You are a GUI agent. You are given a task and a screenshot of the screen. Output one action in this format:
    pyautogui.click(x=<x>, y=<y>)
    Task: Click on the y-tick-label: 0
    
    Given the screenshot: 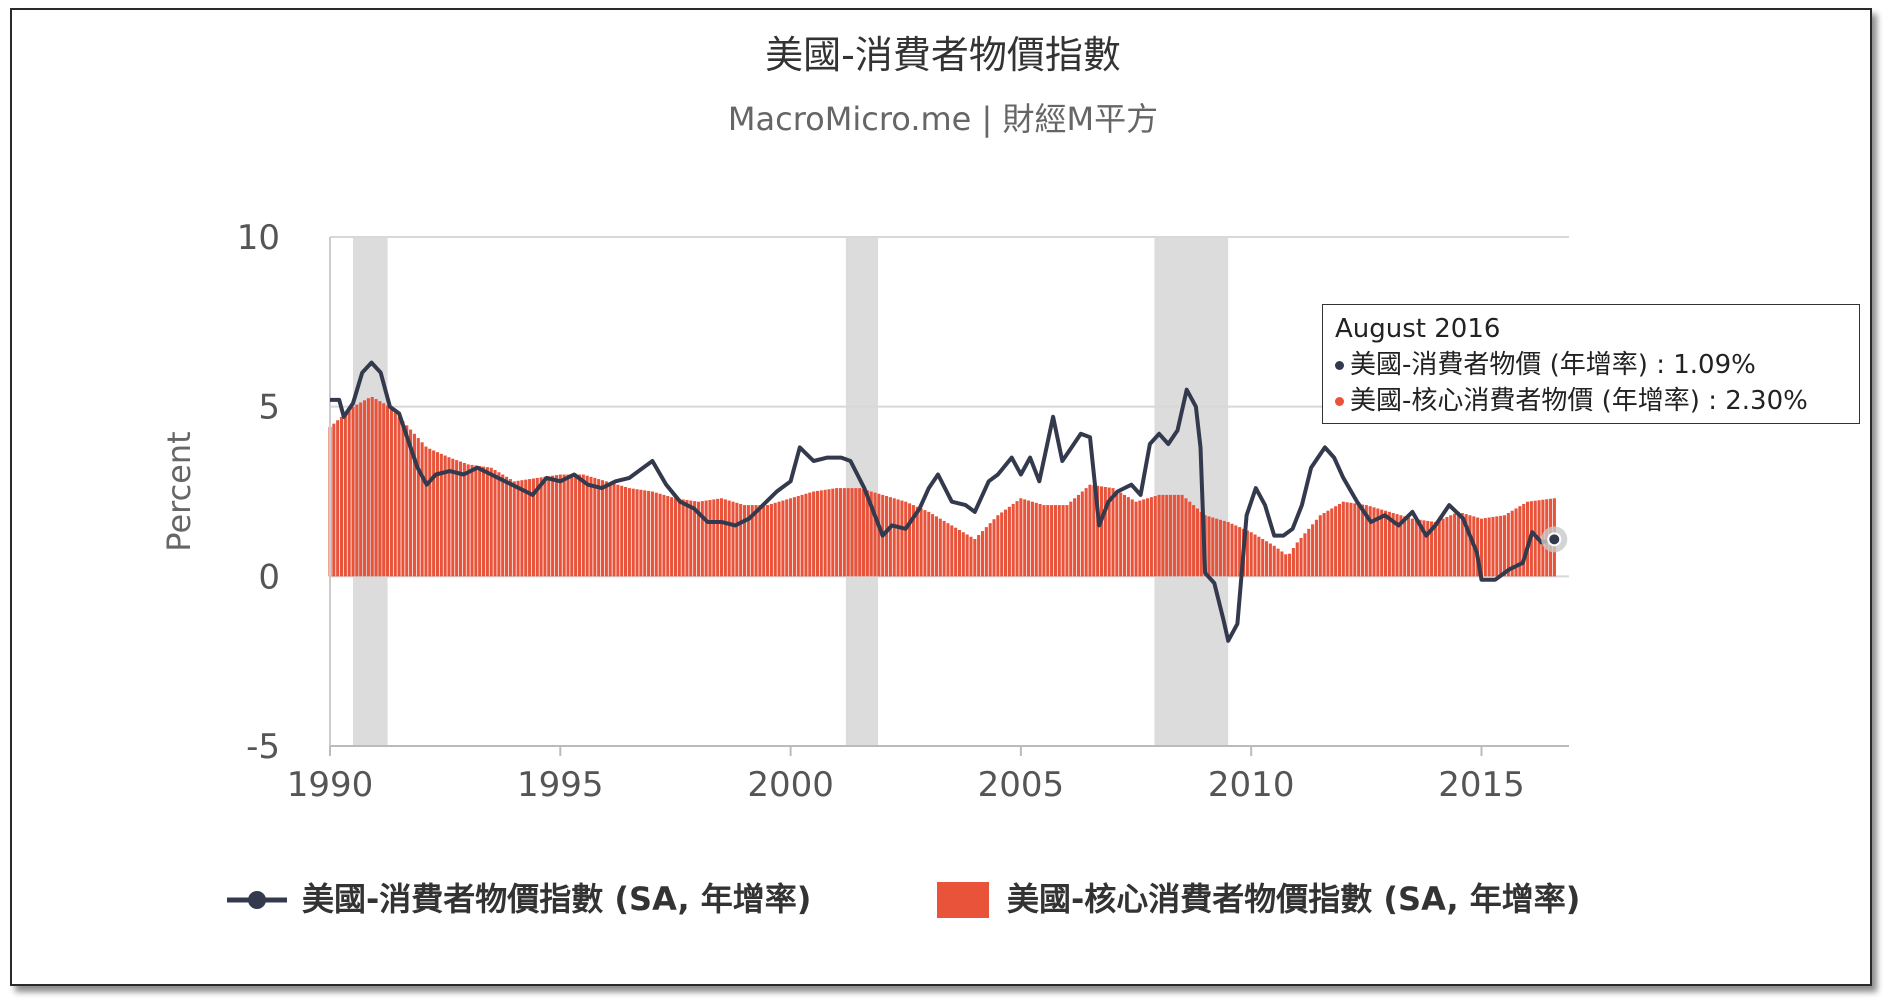 What is the action you would take?
    pyautogui.click(x=269, y=577)
    